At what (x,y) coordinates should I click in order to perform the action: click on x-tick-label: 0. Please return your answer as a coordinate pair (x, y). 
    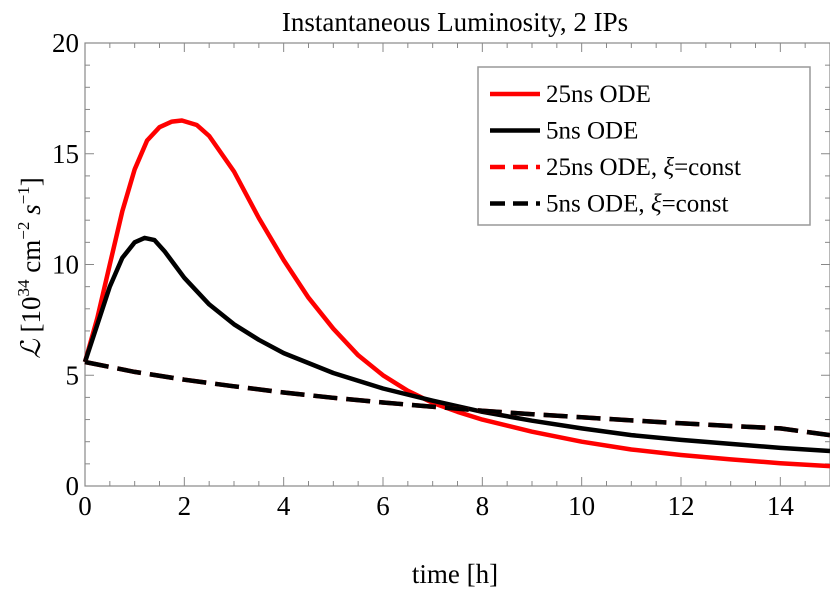
    Looking at the image, I should click on (85, 506).